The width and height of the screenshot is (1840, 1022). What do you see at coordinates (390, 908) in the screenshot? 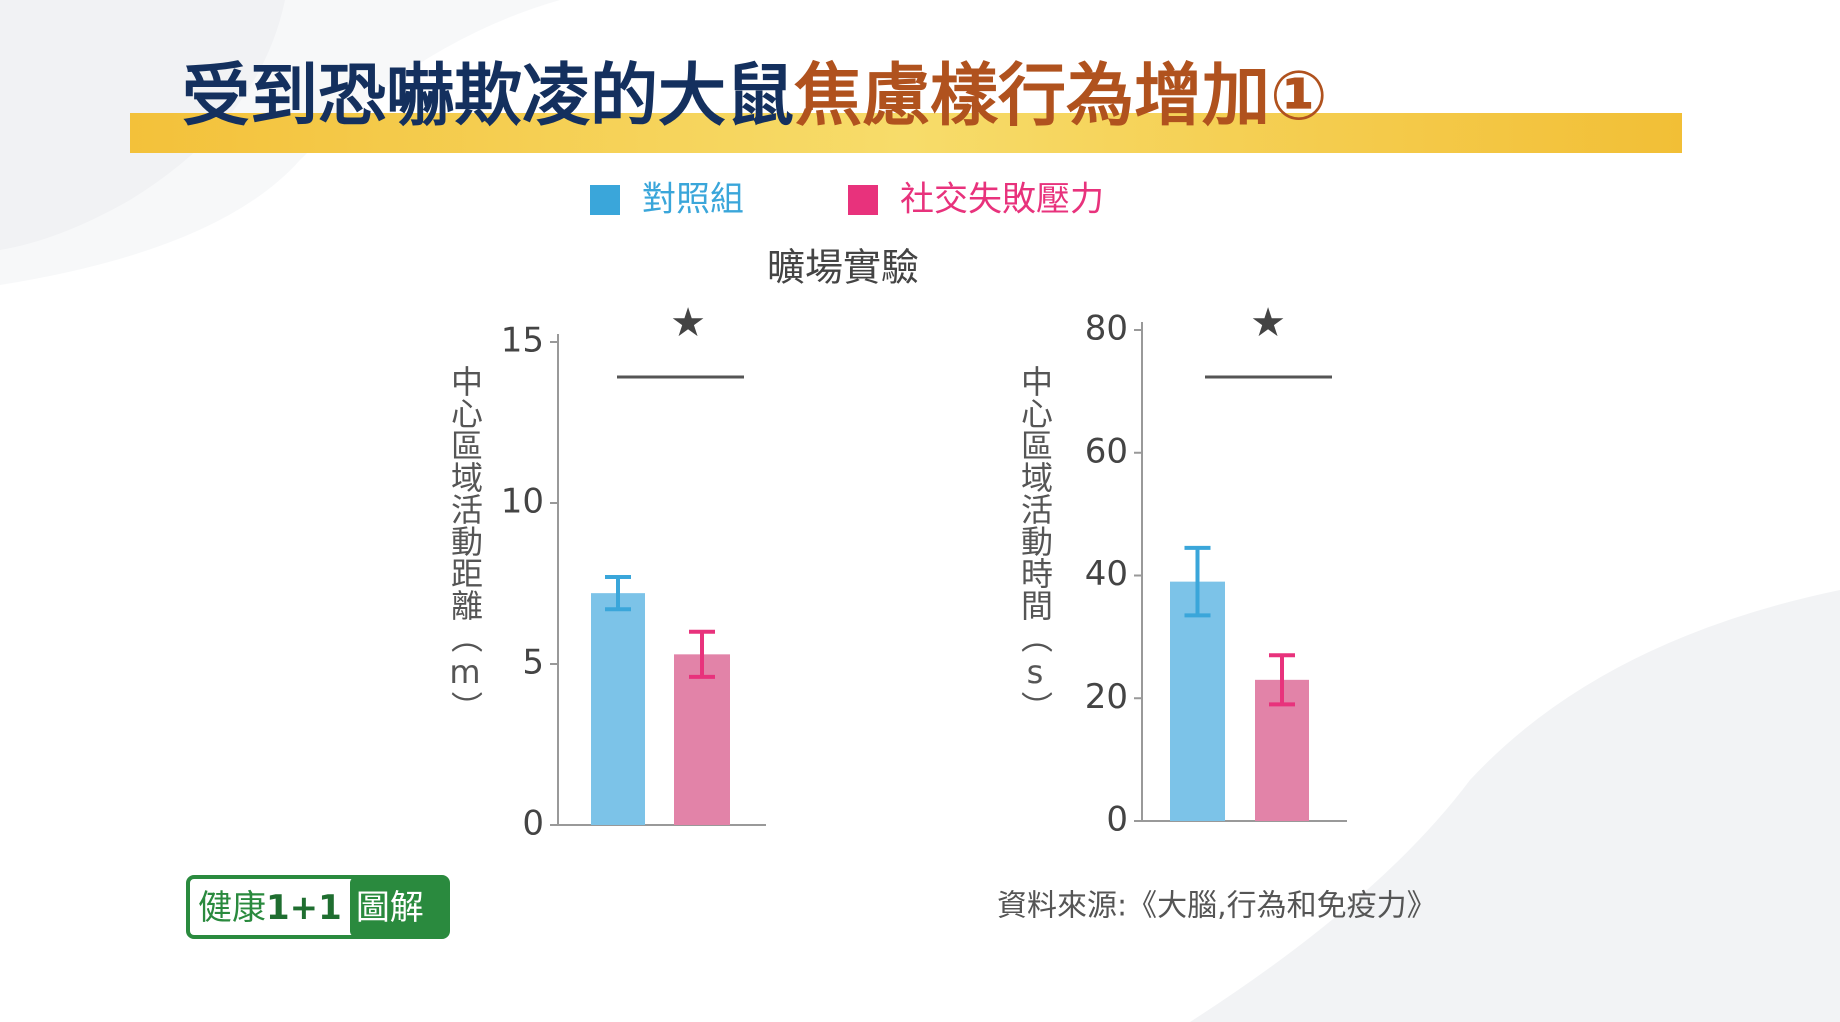
I see `logo-part: 圖解` at bounding box center [390, 908].